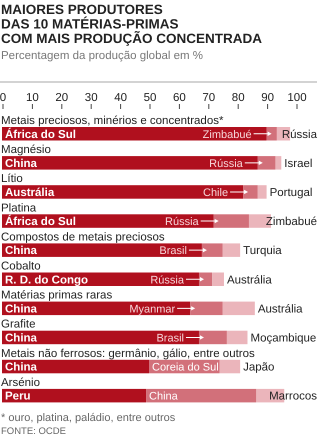 The height and width of the screenshot is (439, 320). Describe the element at coordinates (152, 309) in the screenshot. I see `data-label: Myanmar` at that location.